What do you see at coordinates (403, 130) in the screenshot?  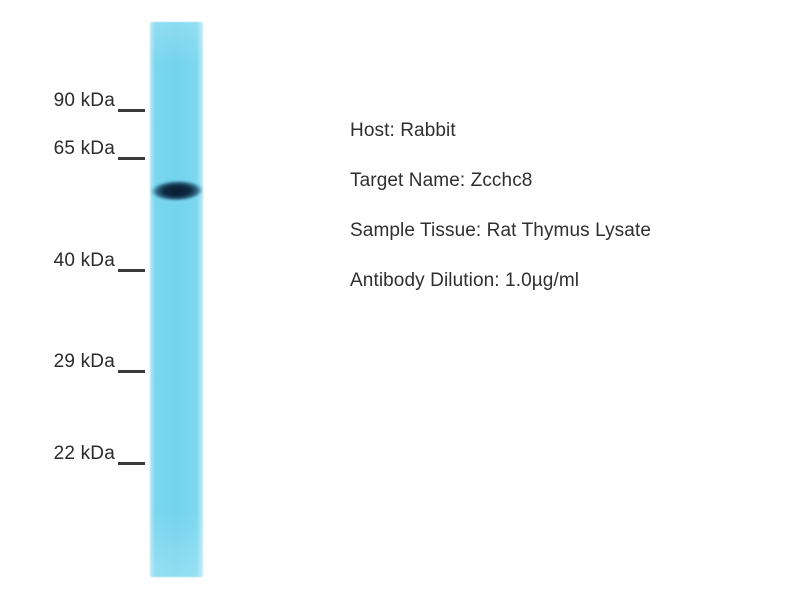 I see `annotation-line: Host: Rabbit` at bounding box center [403, 130].